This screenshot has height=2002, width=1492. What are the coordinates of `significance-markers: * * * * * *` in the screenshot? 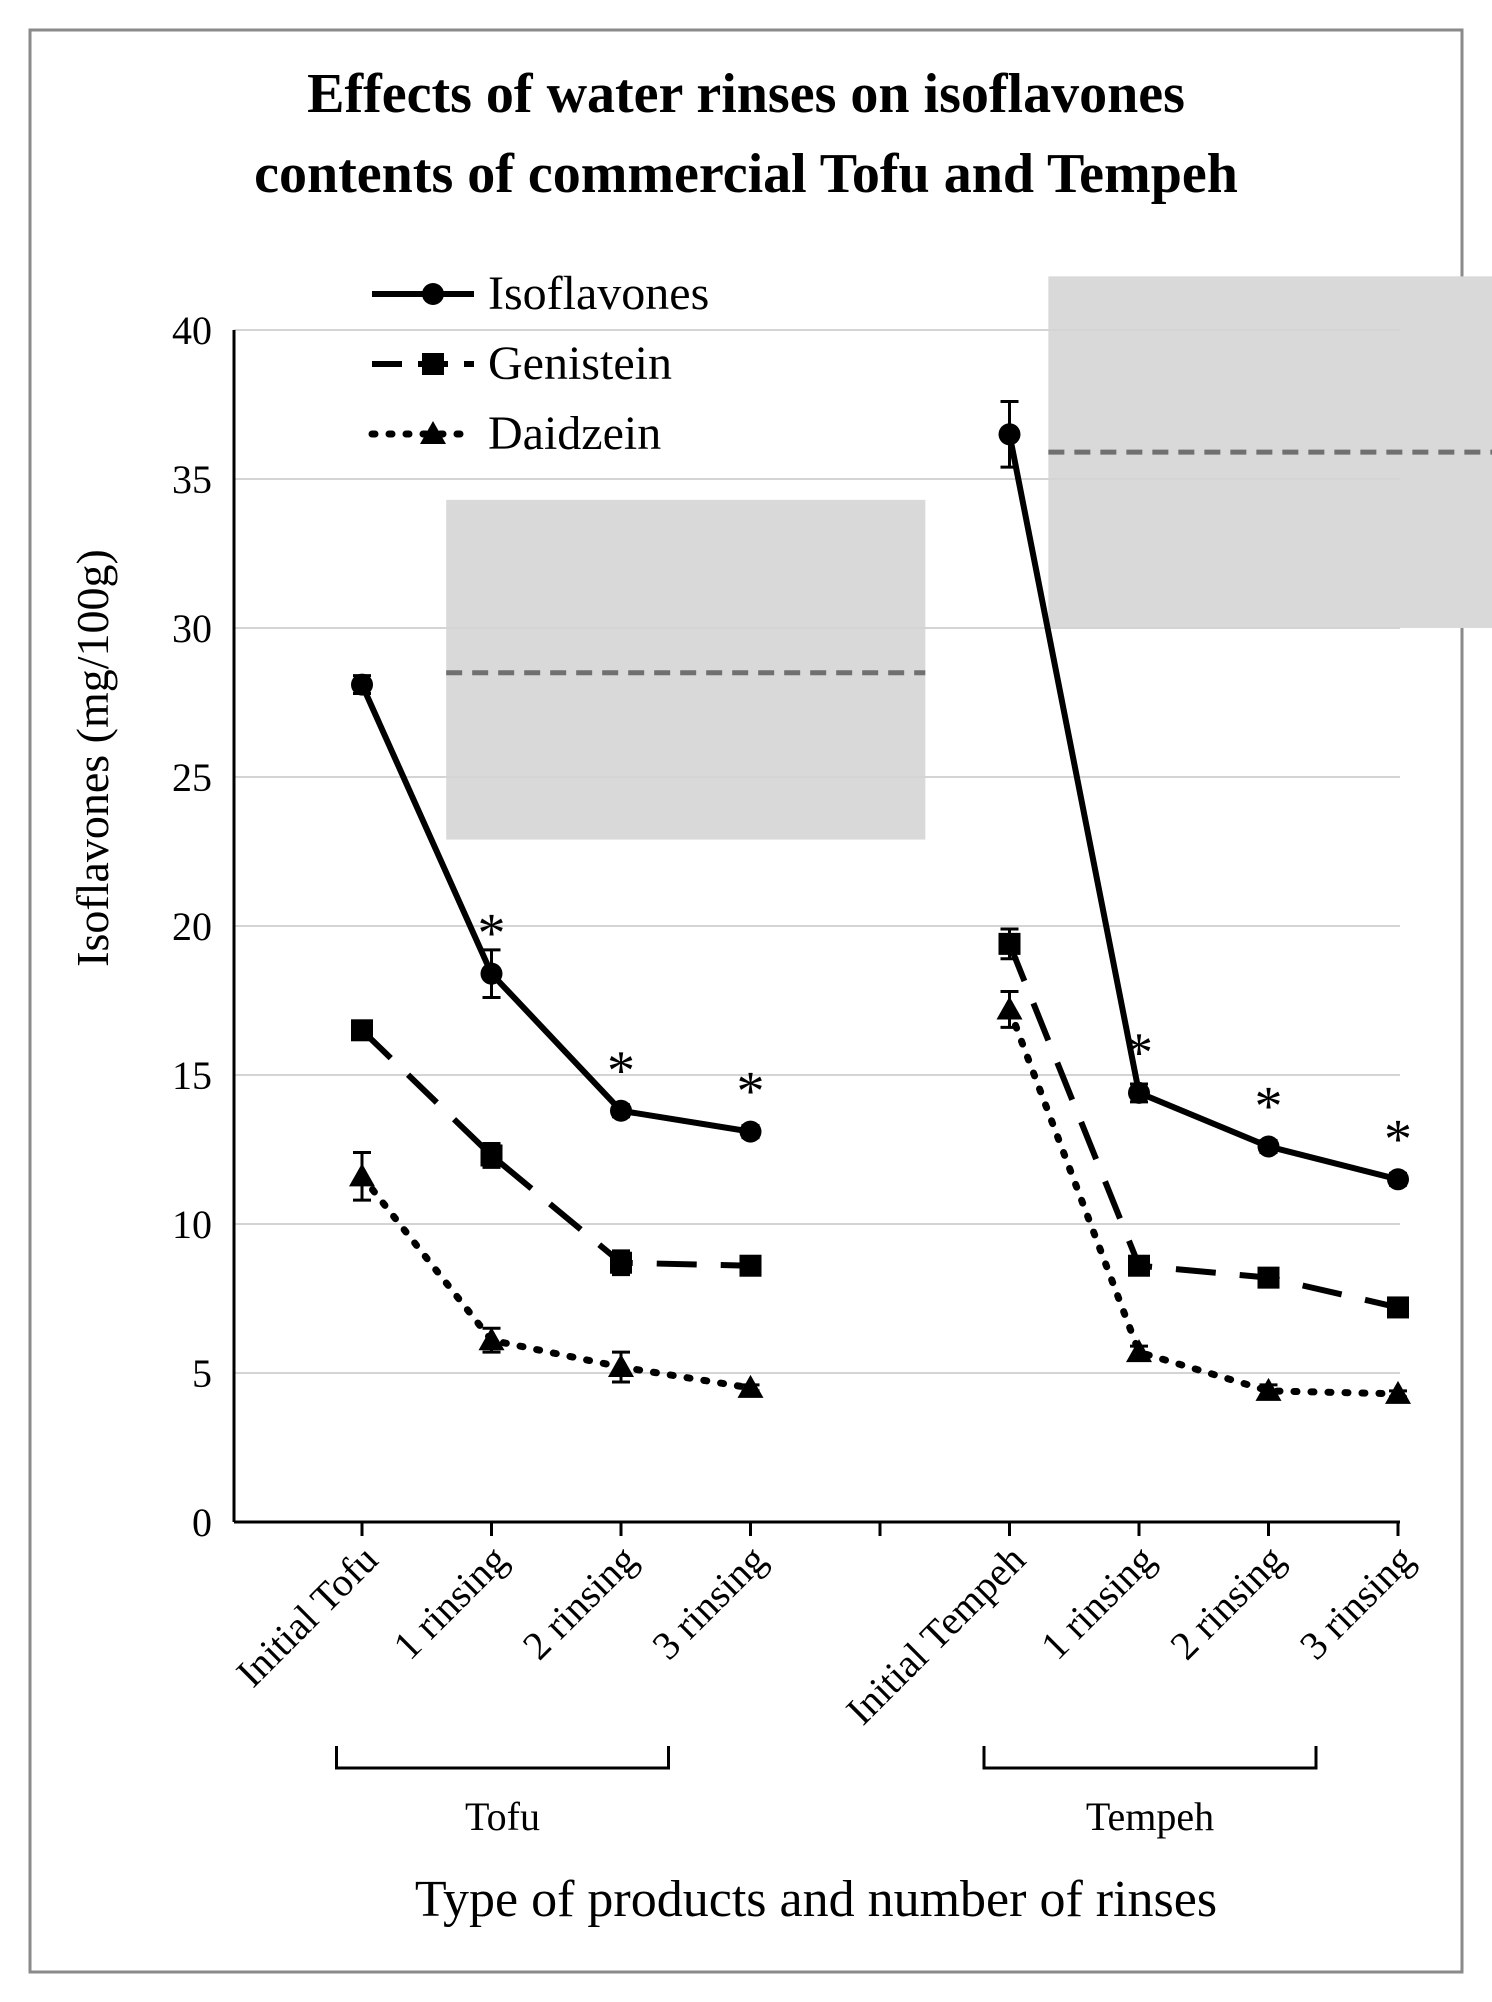 It's located at (945, 1037).